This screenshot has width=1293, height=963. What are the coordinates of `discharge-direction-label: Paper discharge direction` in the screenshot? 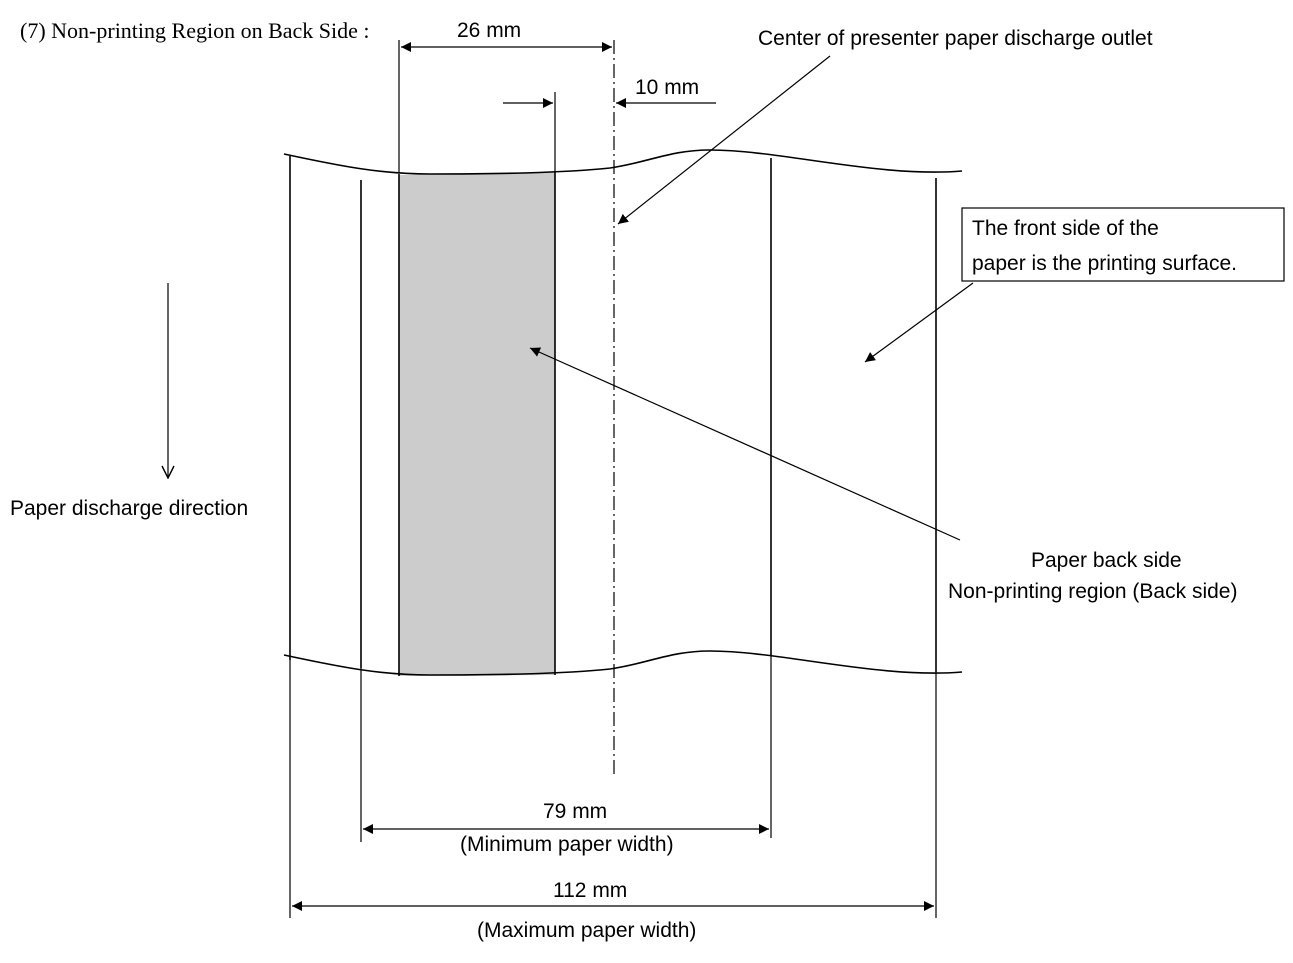 It's located at (129, 508).